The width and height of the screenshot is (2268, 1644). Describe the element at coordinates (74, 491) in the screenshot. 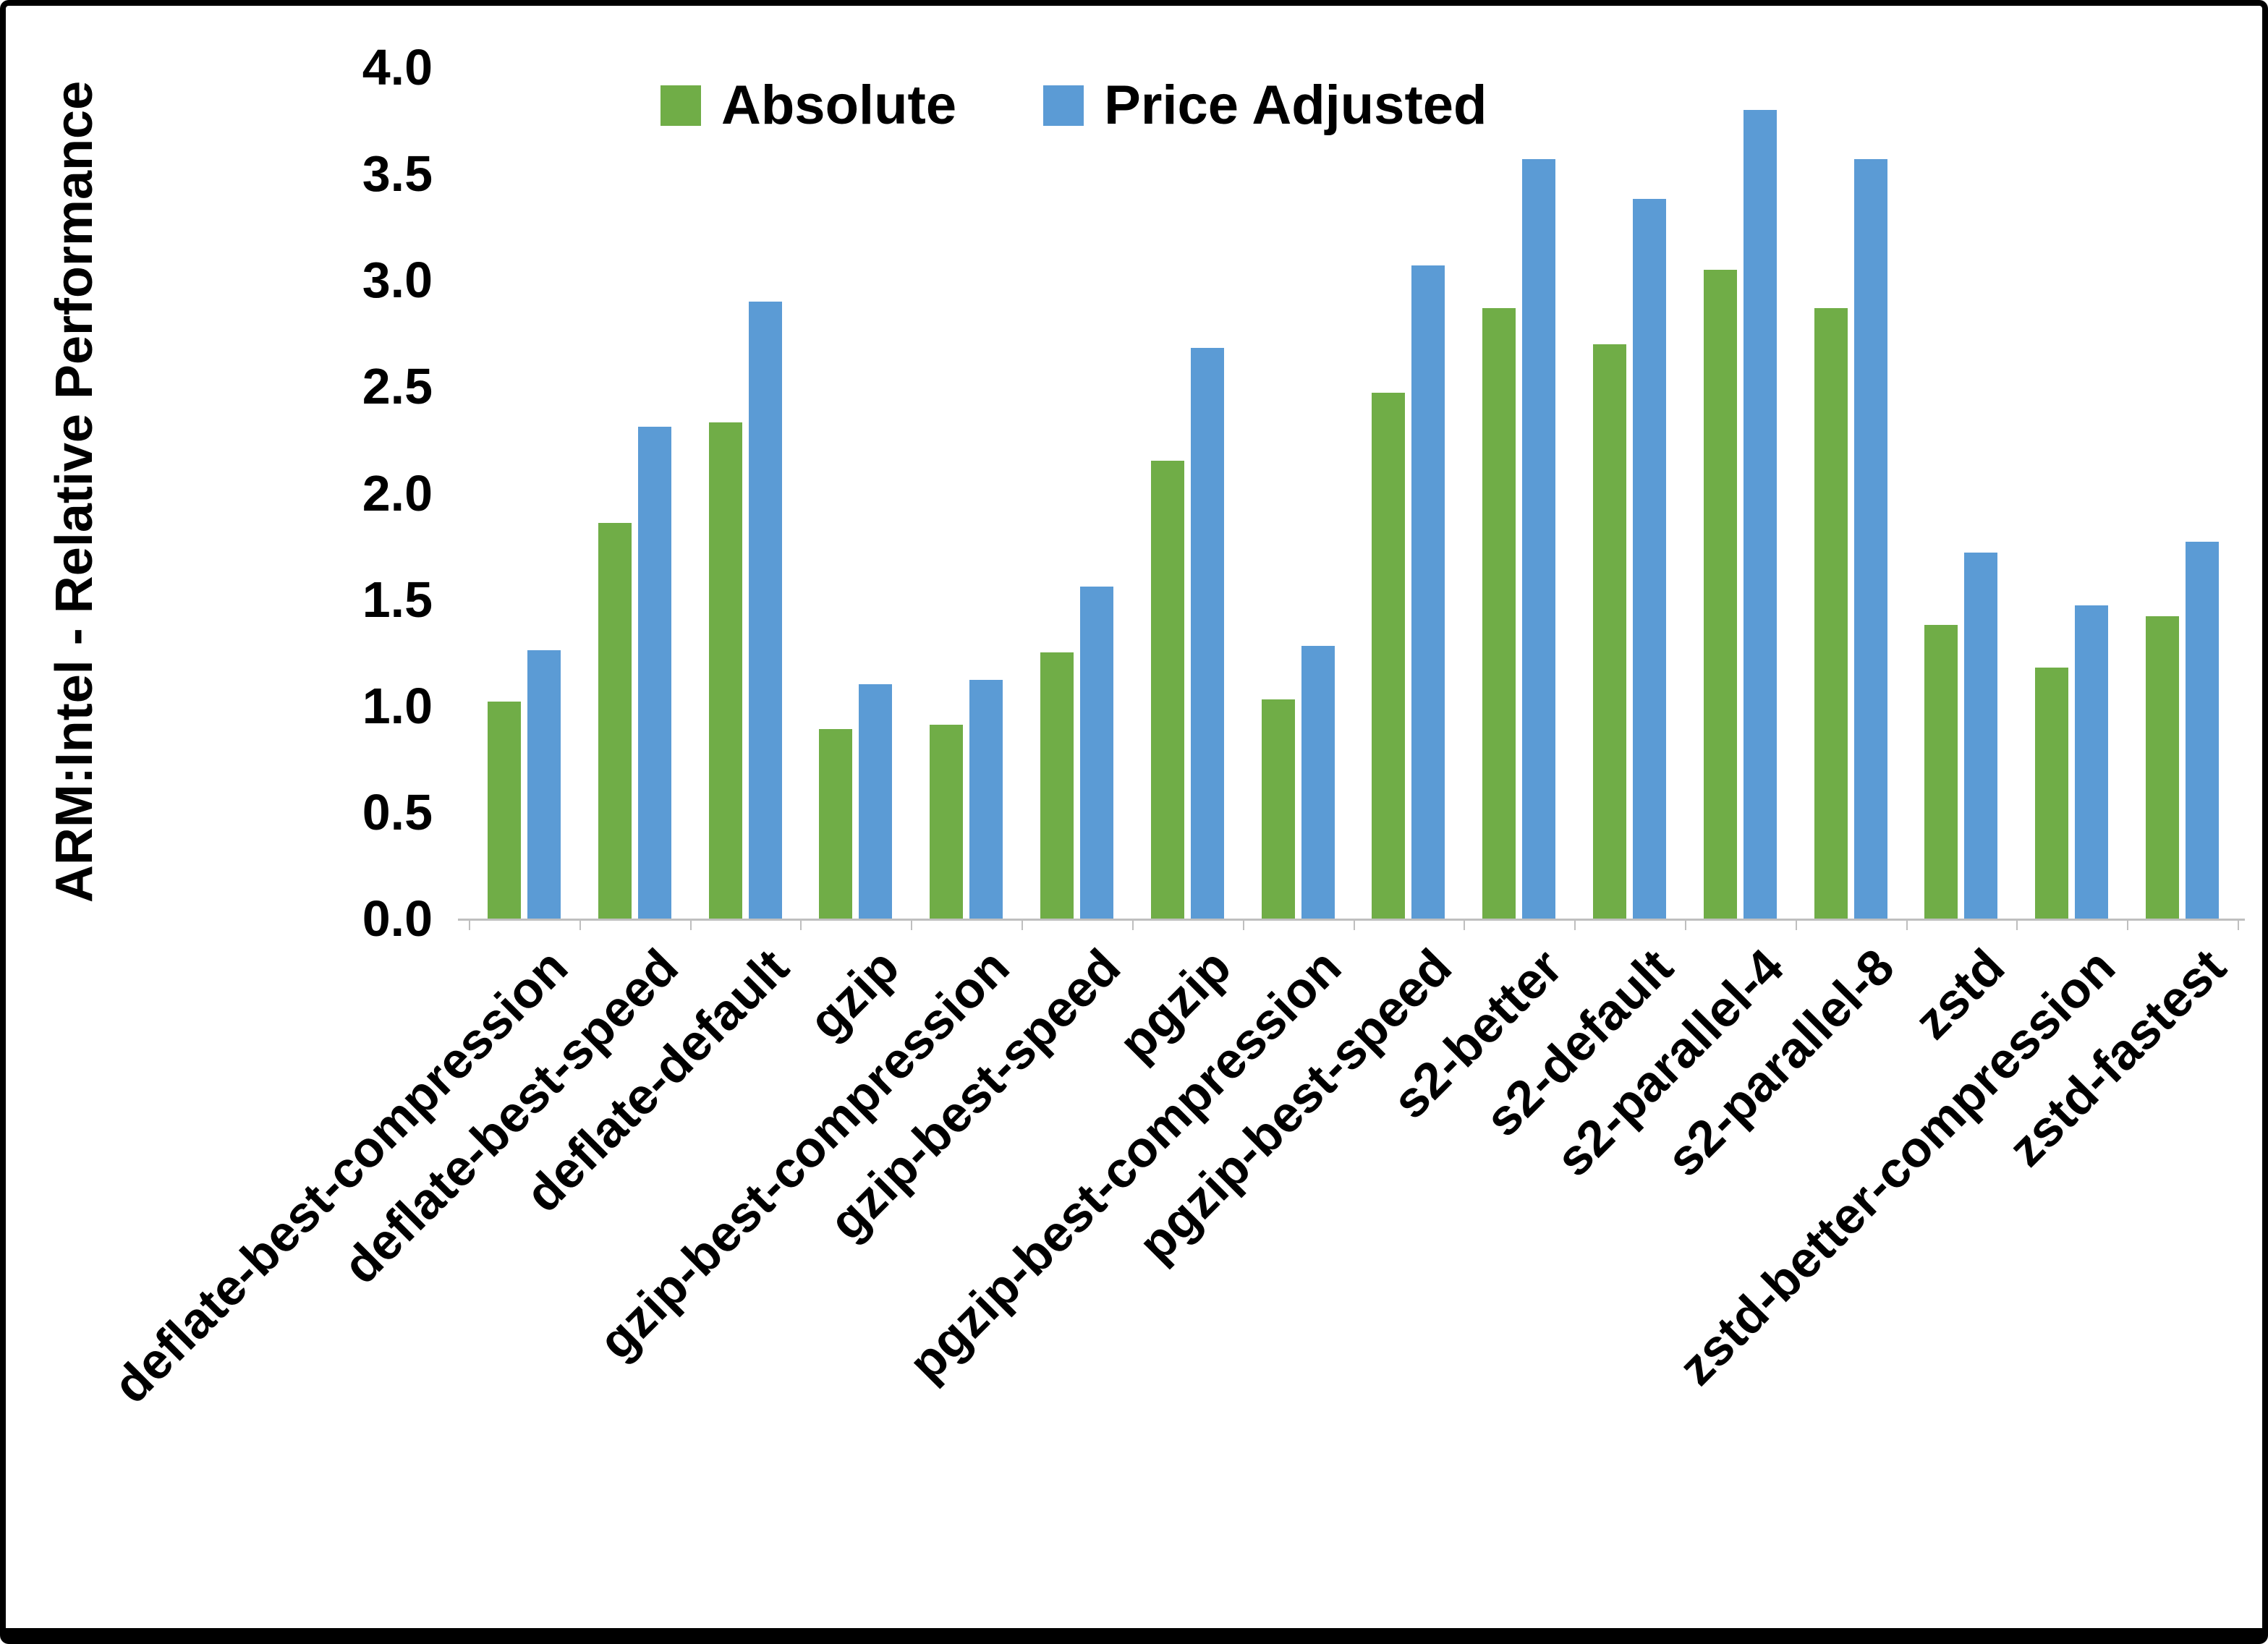

I see `y-axis-title: ARM:Intel - Relative Performance` at that location.